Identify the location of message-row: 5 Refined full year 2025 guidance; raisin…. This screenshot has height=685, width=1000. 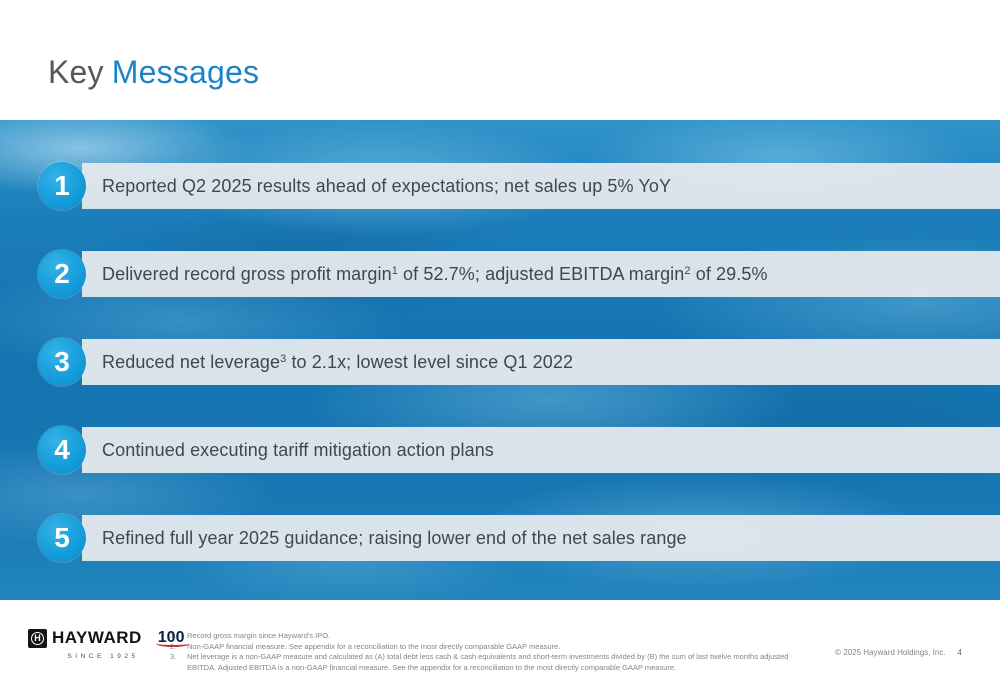
(519, 538).